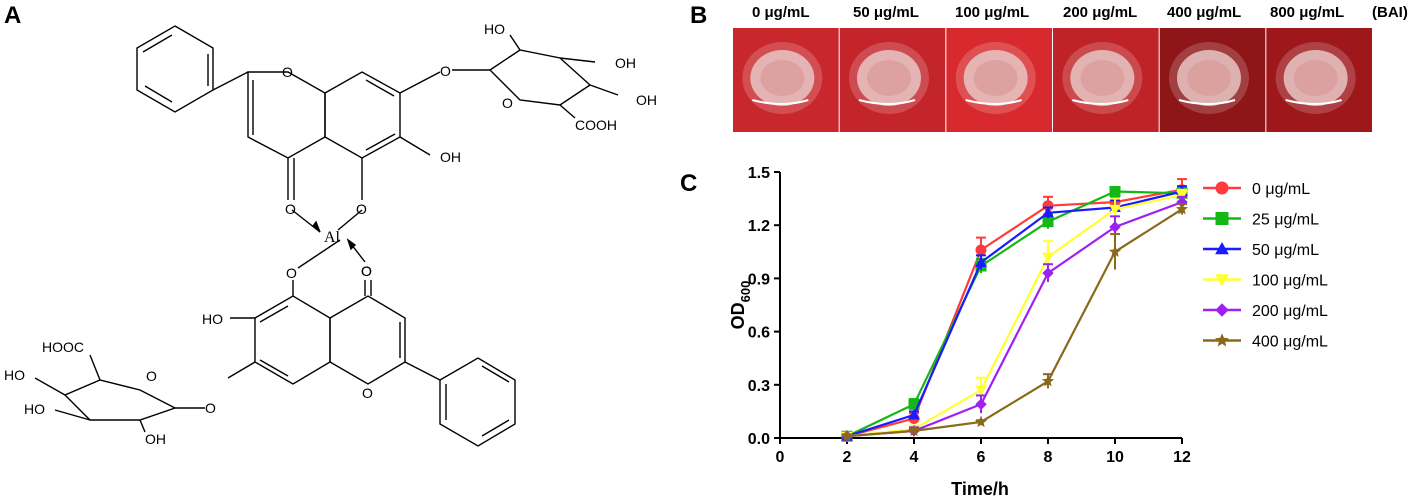  Describe the element at coordinates (780, 457) in the screenshot. I see `x-tick-label: 0` at that location.